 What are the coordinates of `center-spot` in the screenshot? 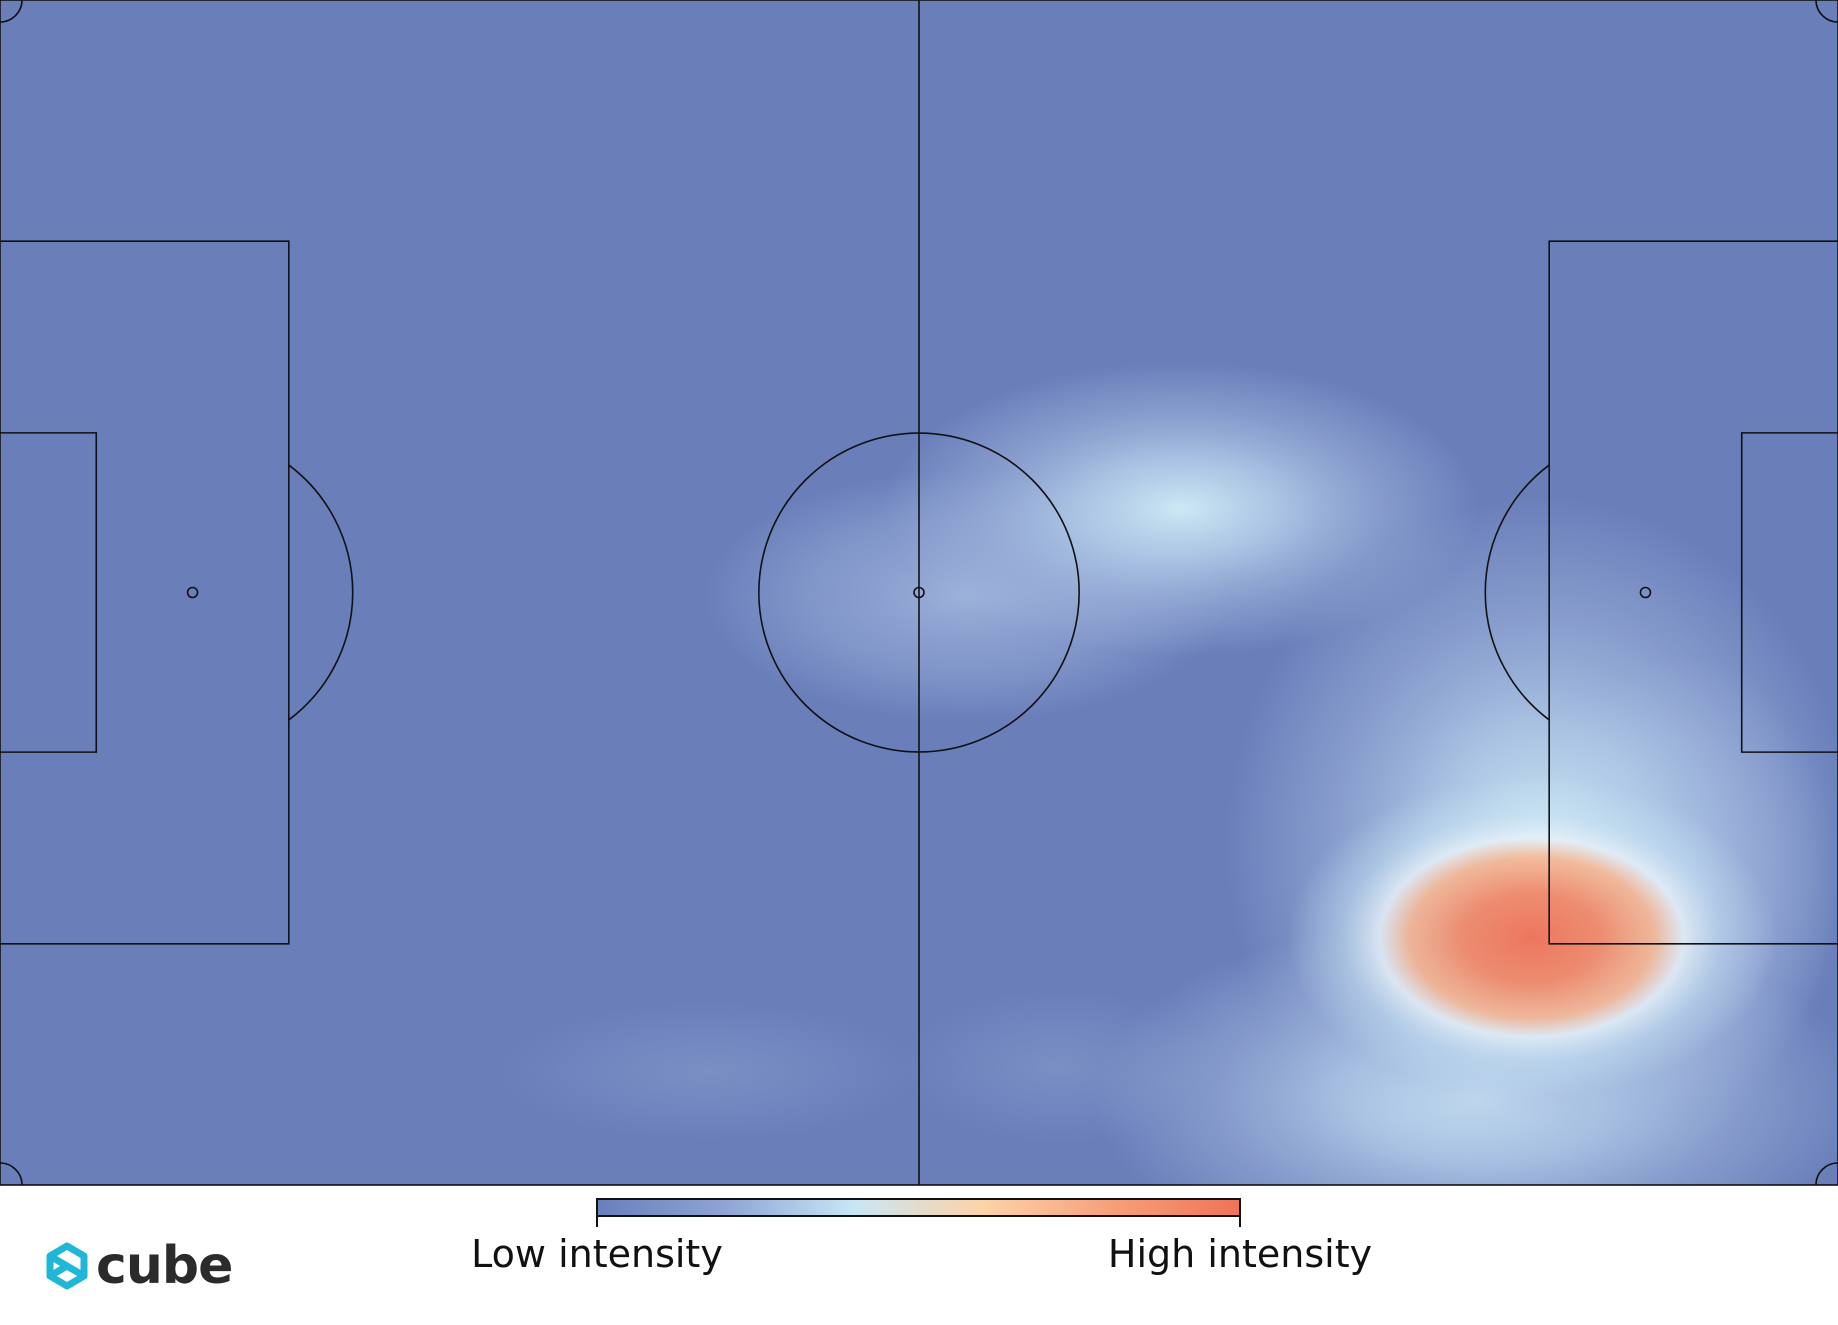 It's located at (919, 592).